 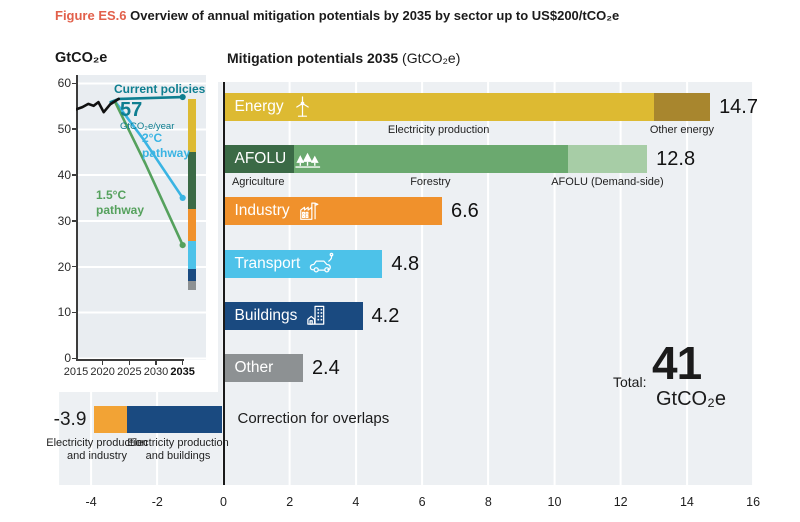 I want to click on inset-x-tick-2035: 2035, so click(x=182, y=372).